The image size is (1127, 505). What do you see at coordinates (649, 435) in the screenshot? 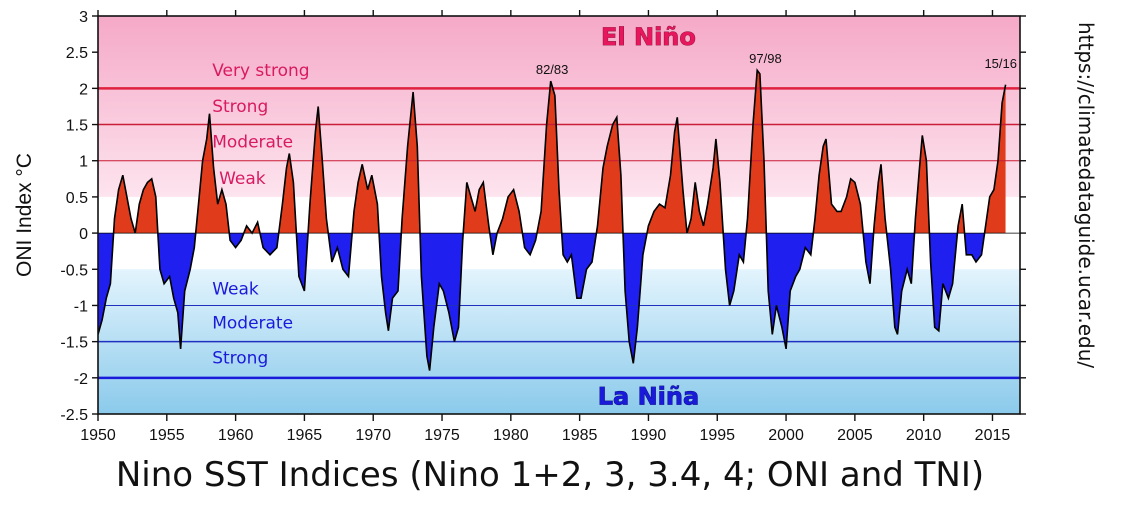
I see `x-tick-label: 1990` at bounding box center [649, 435].